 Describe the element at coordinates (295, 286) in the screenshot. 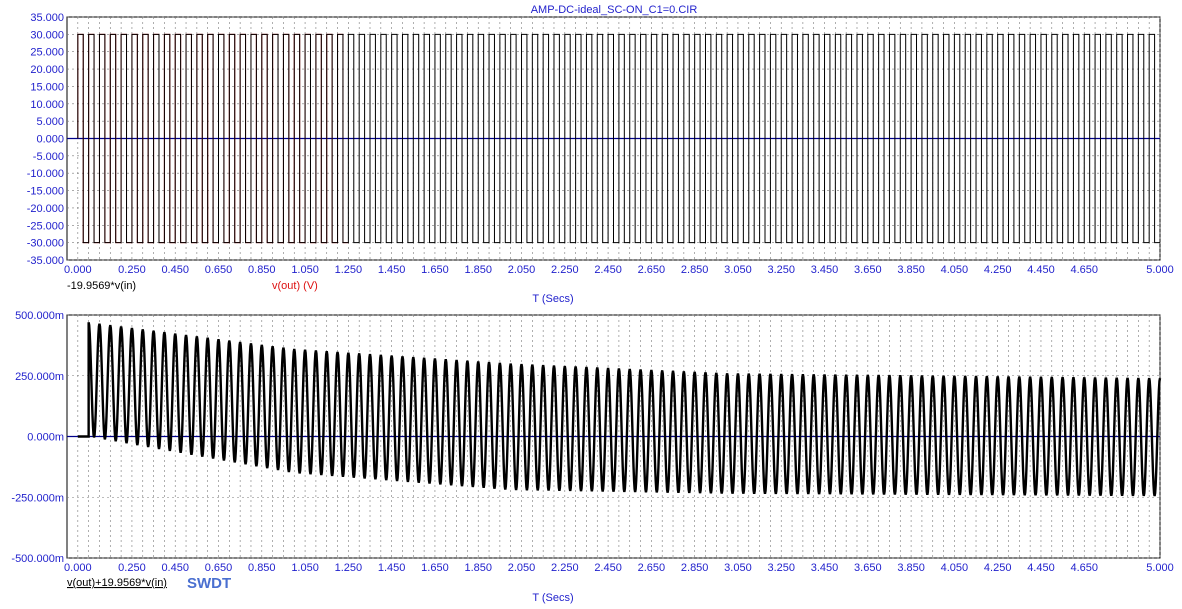

I see `top-legend-series-2: v(out) (V)` at that location.